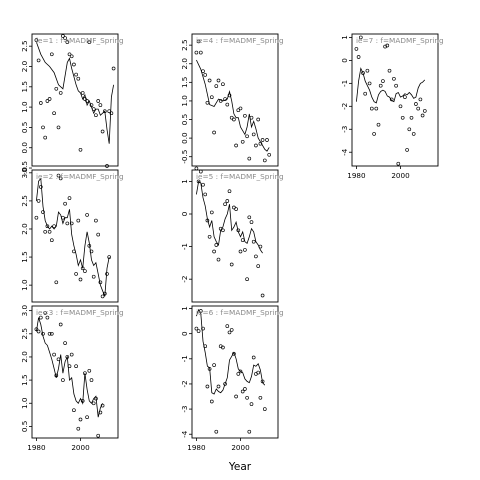  I want to click on y-tick-label: 0, so click(184, 333).